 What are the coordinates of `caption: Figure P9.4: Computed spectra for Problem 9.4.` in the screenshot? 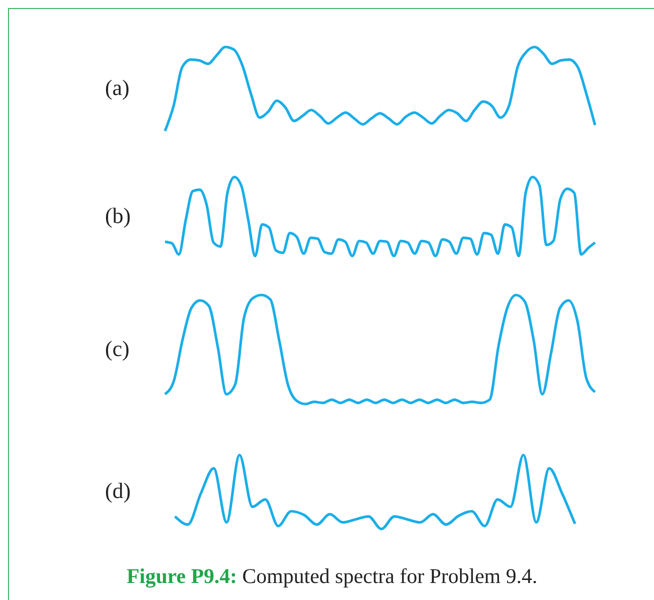 It's located at (332, 576).